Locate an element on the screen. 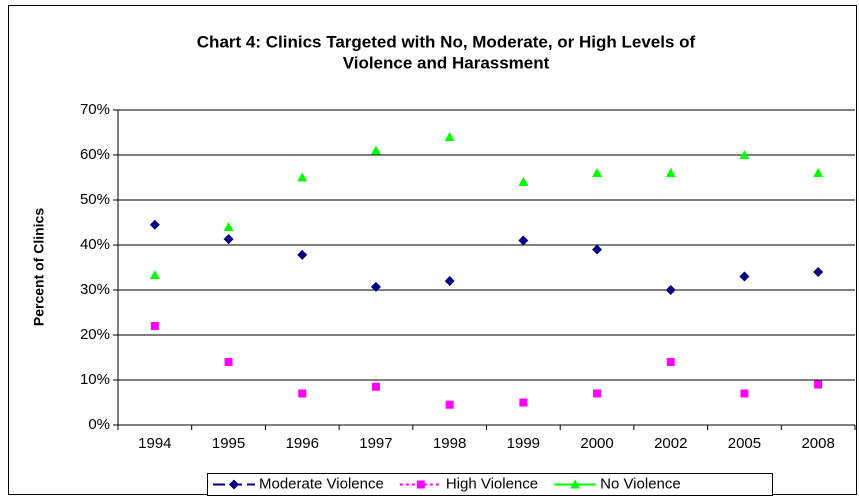 The image size is (859, 499). x-tick-label: 2000 is located at coordinates (596, 443).